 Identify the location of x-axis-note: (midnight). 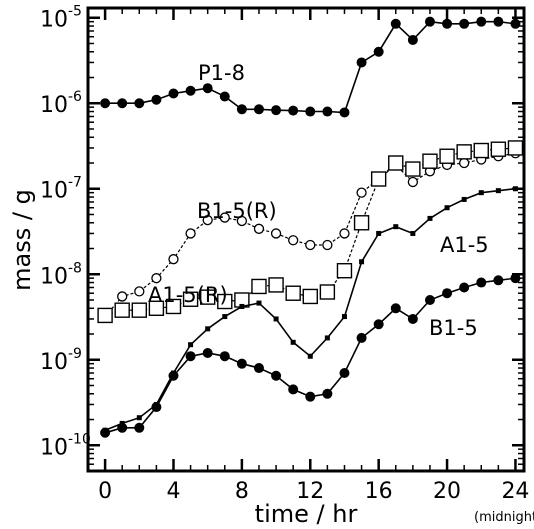
(504, 517).